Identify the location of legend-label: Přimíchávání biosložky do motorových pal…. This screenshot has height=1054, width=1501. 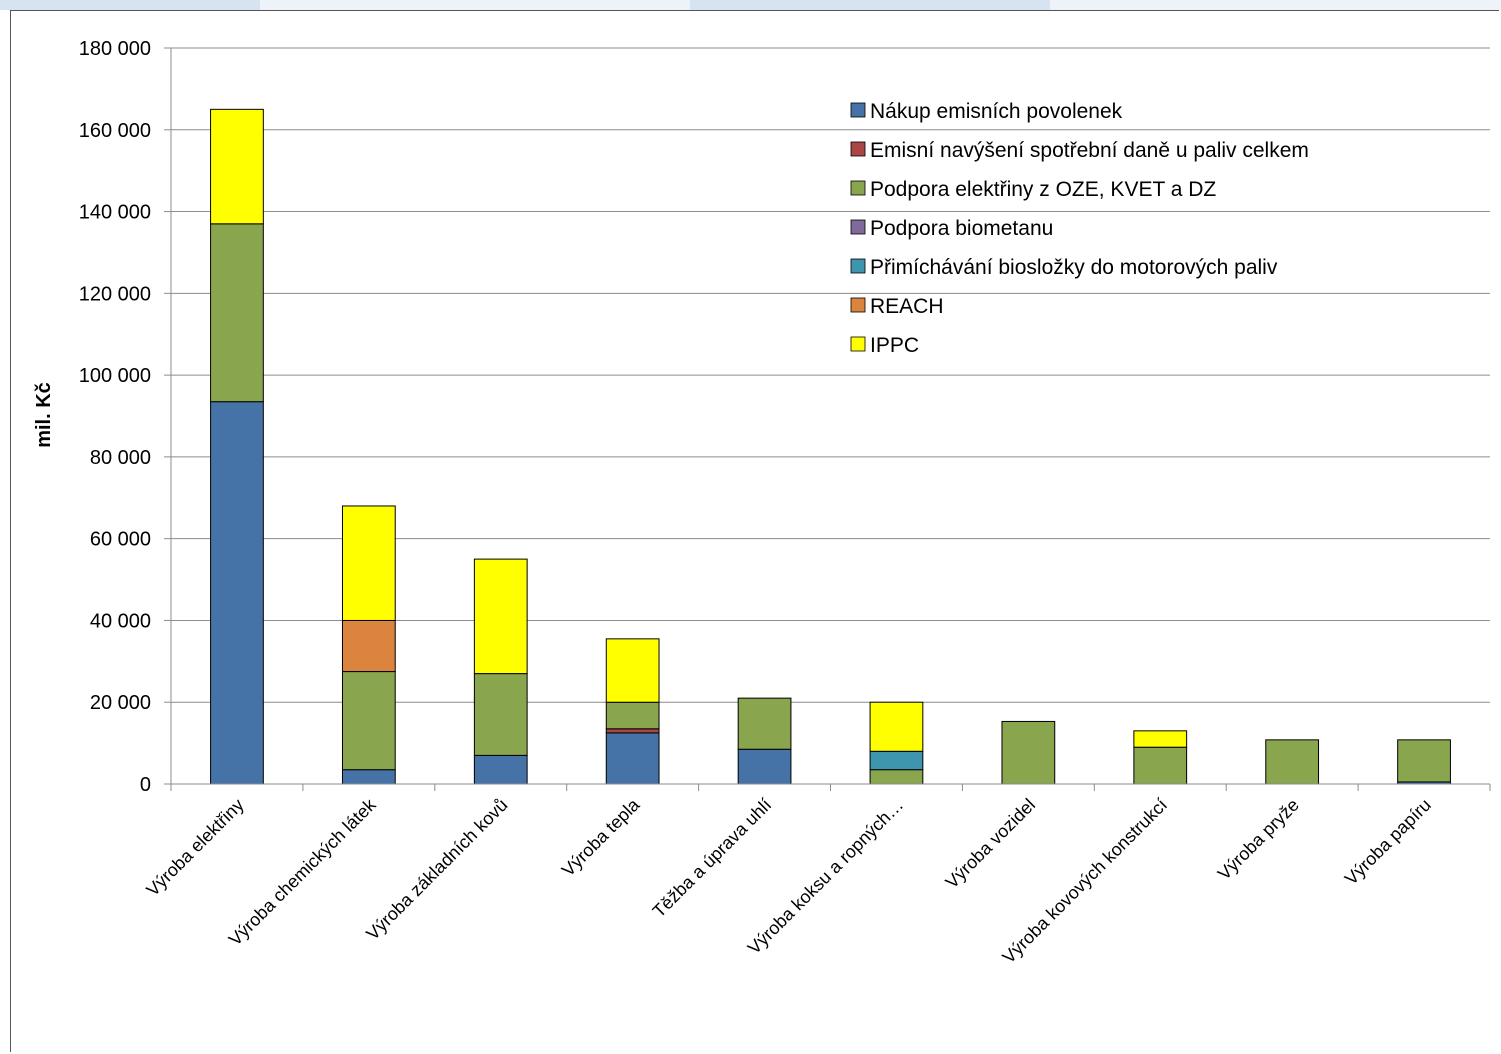
(1074, 267).